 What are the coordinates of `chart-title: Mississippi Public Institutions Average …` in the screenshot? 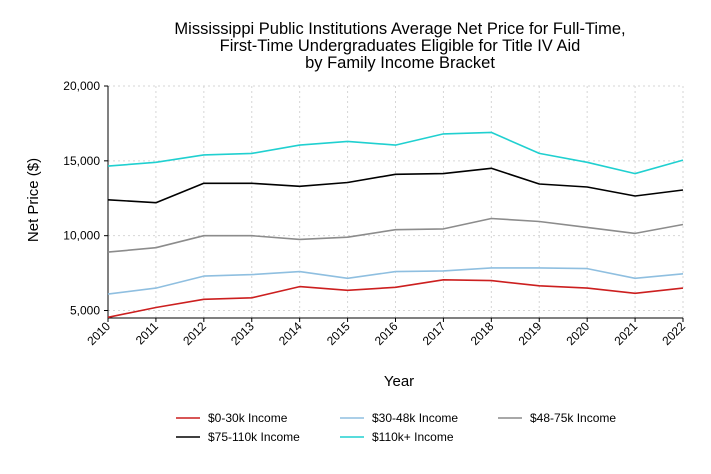 It's located at (399, 46).